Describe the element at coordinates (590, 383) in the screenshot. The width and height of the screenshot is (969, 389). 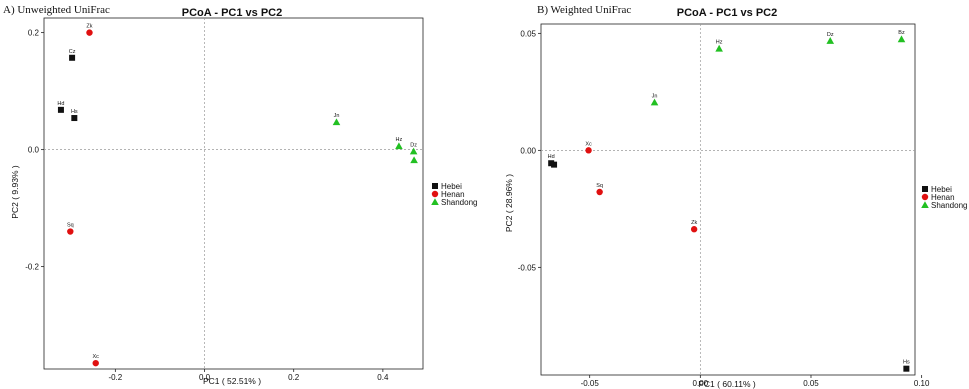
I see `x-tick-label: -0.05` at that location.